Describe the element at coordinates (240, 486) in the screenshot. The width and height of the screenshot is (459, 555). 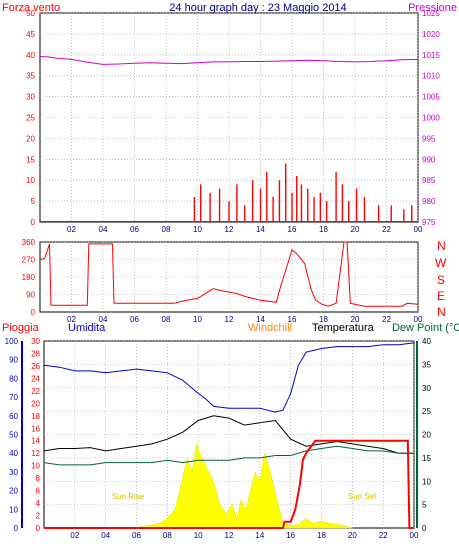
I see `solar-area` at that location.